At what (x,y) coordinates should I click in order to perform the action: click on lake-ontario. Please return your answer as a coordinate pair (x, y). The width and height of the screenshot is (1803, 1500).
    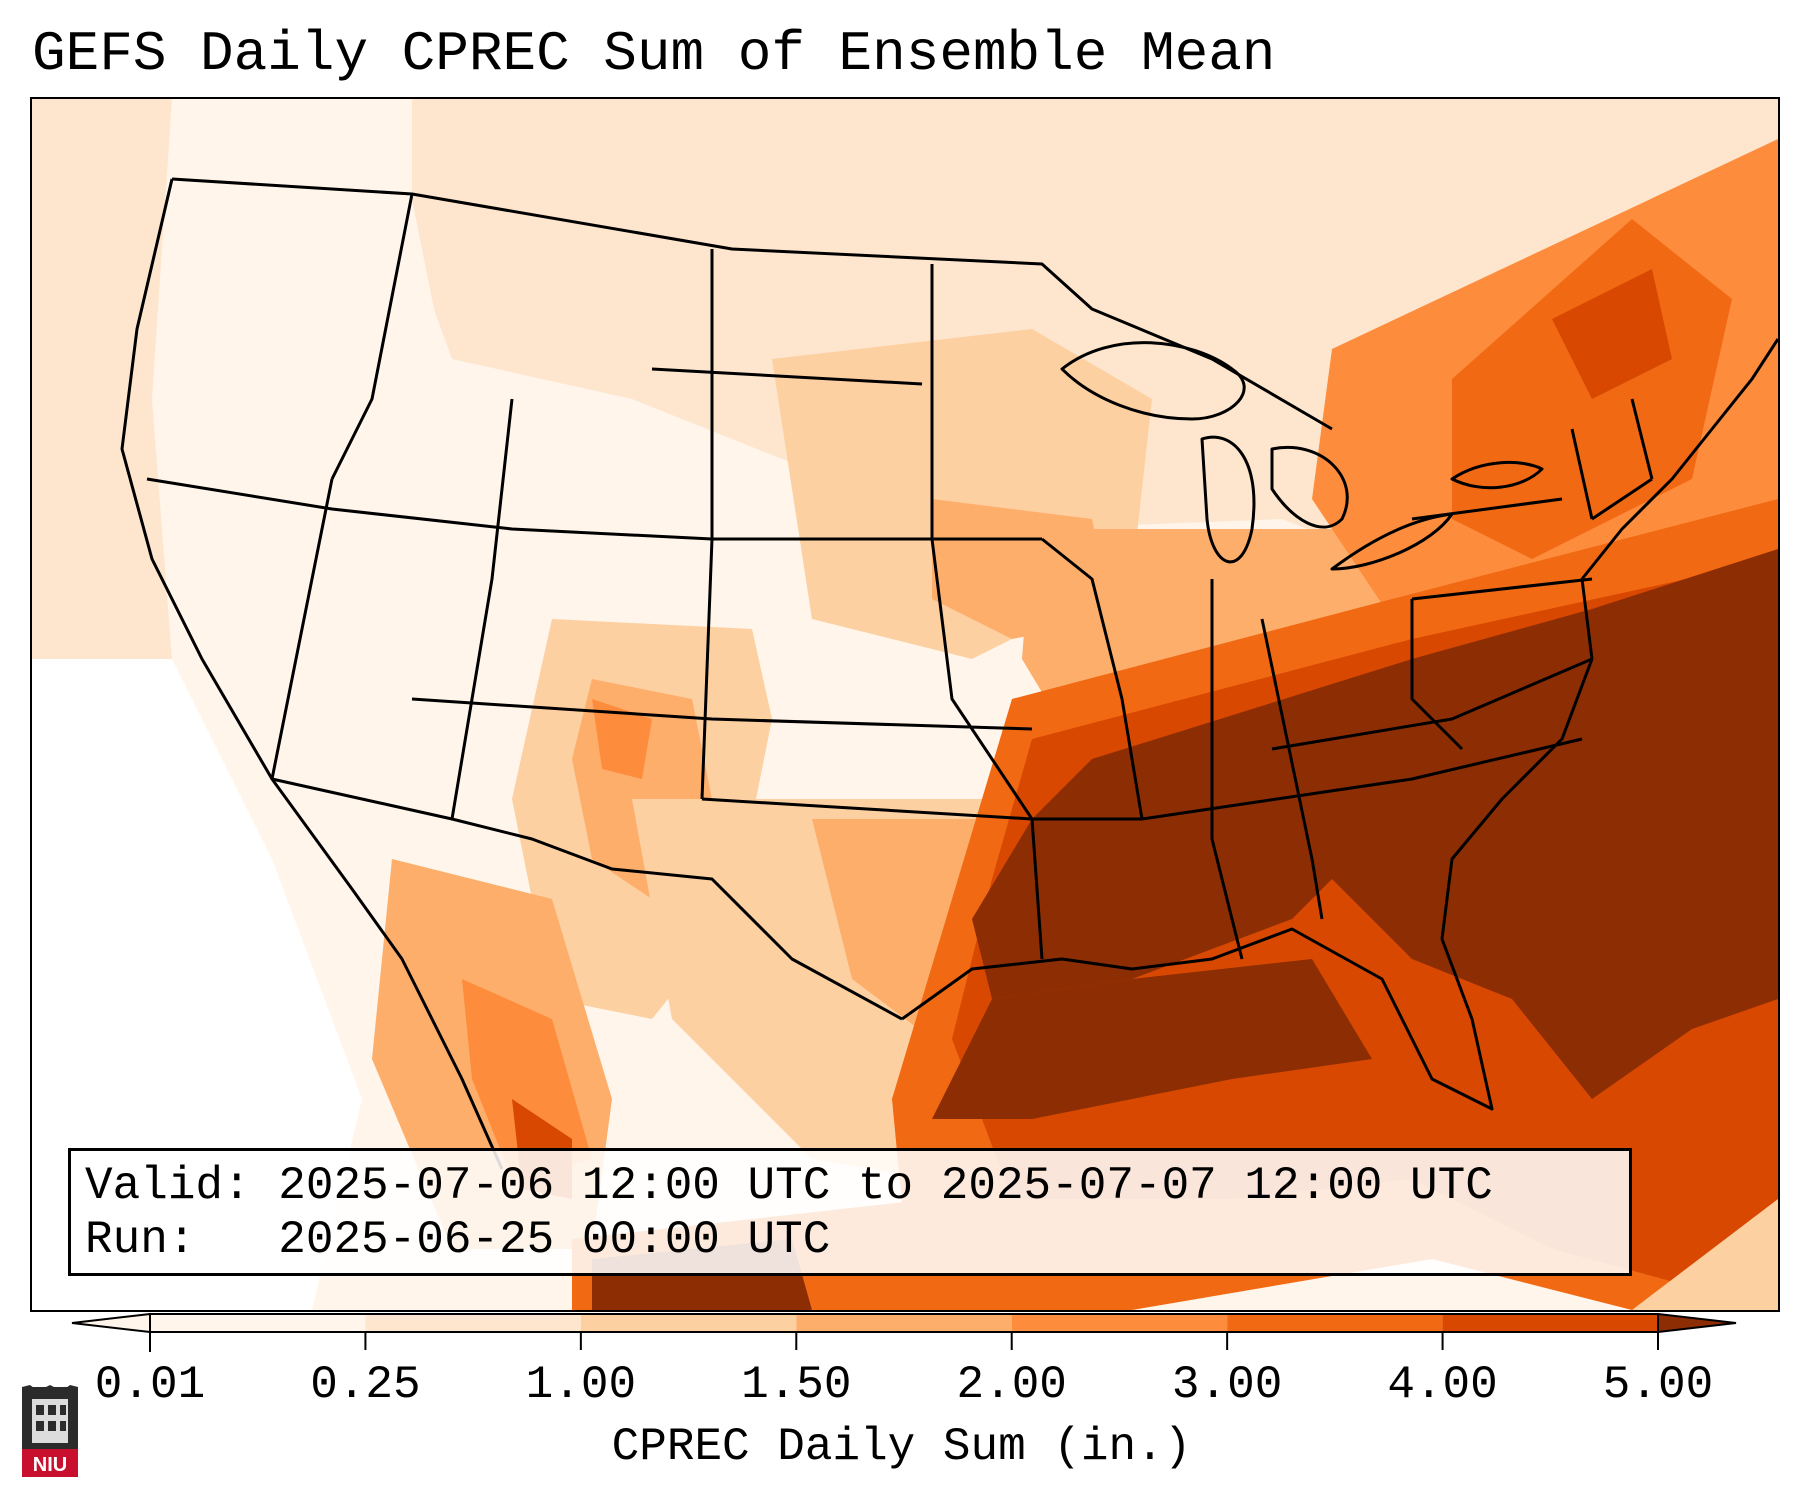
    Looking at the image, I should click on (1497, 475).